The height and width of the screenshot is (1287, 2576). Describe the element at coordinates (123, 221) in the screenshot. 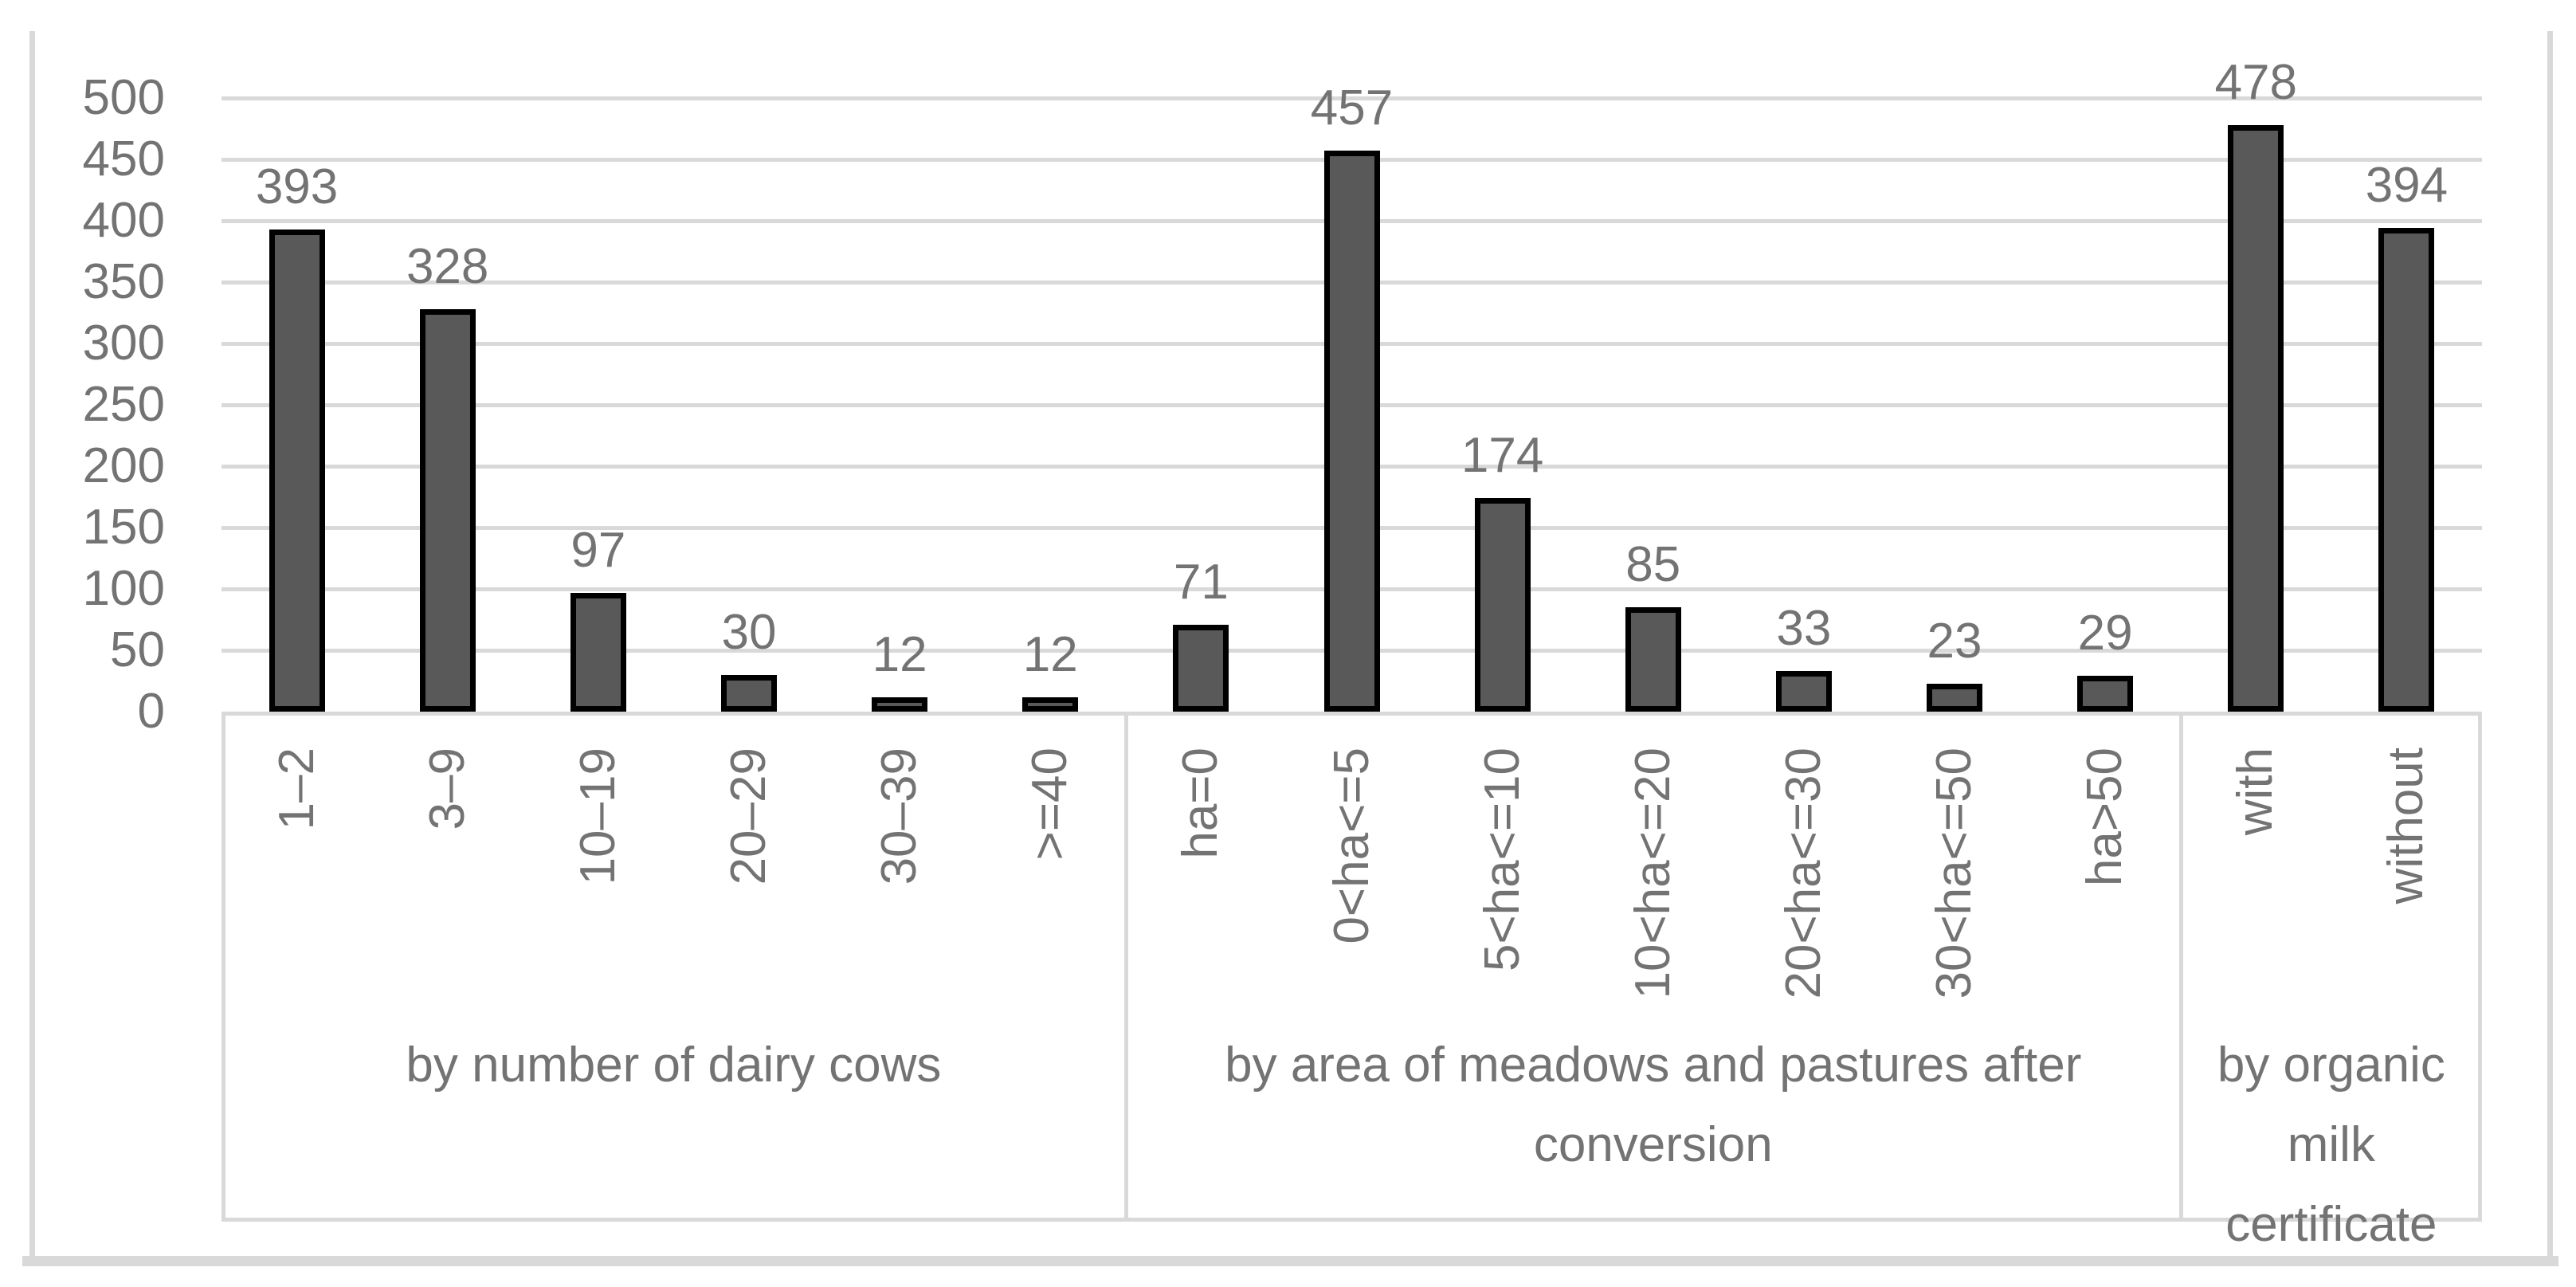

I see `y-axis-tick-label: 400` at that location.